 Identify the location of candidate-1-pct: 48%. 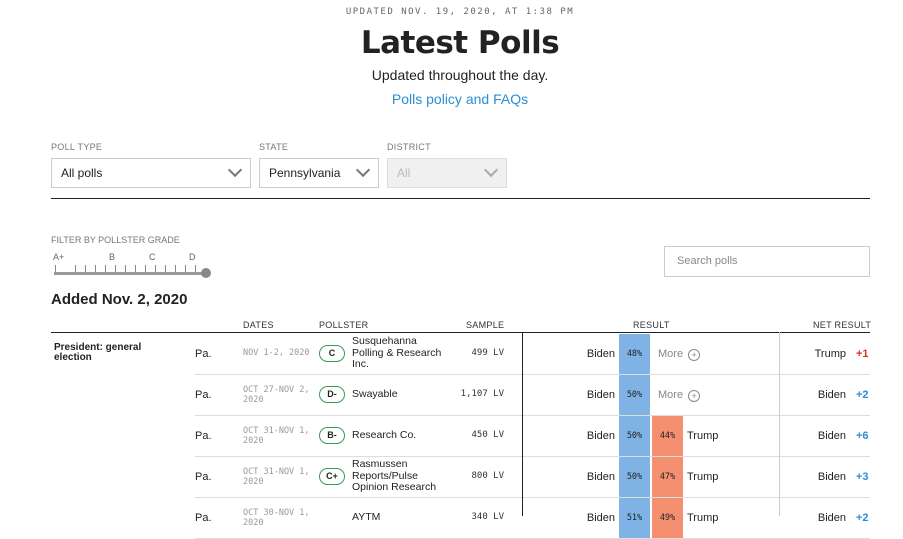
(634, 354).